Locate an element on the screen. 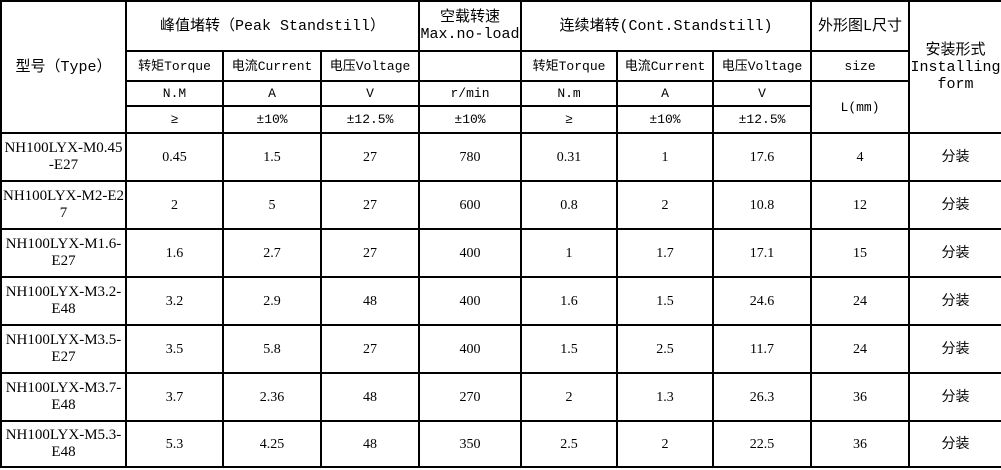  value-cell: 24.6 is located at coordinates (762, 301).